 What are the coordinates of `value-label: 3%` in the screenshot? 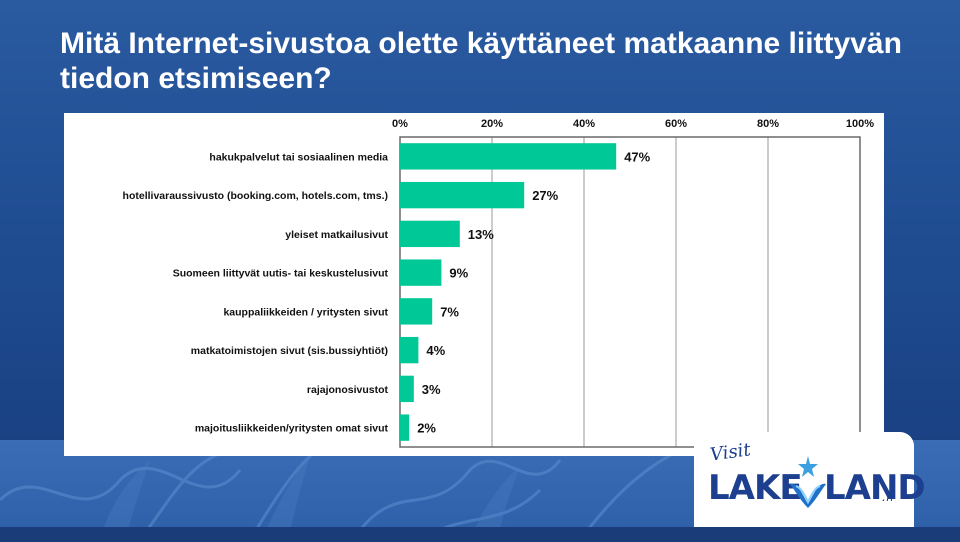 It's located at (431, 389).